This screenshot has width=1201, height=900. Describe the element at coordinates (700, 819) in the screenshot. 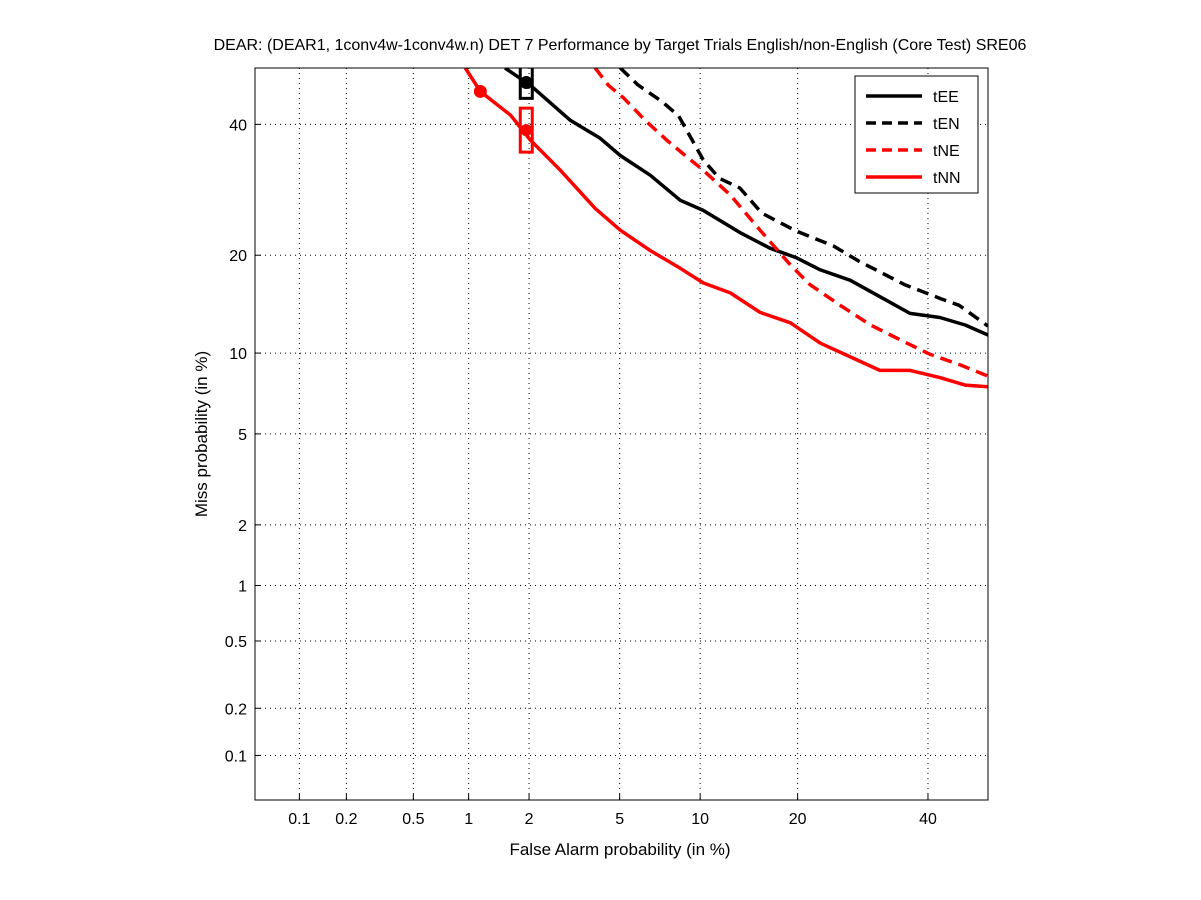

I see `x-tick-label: 10` at that location.